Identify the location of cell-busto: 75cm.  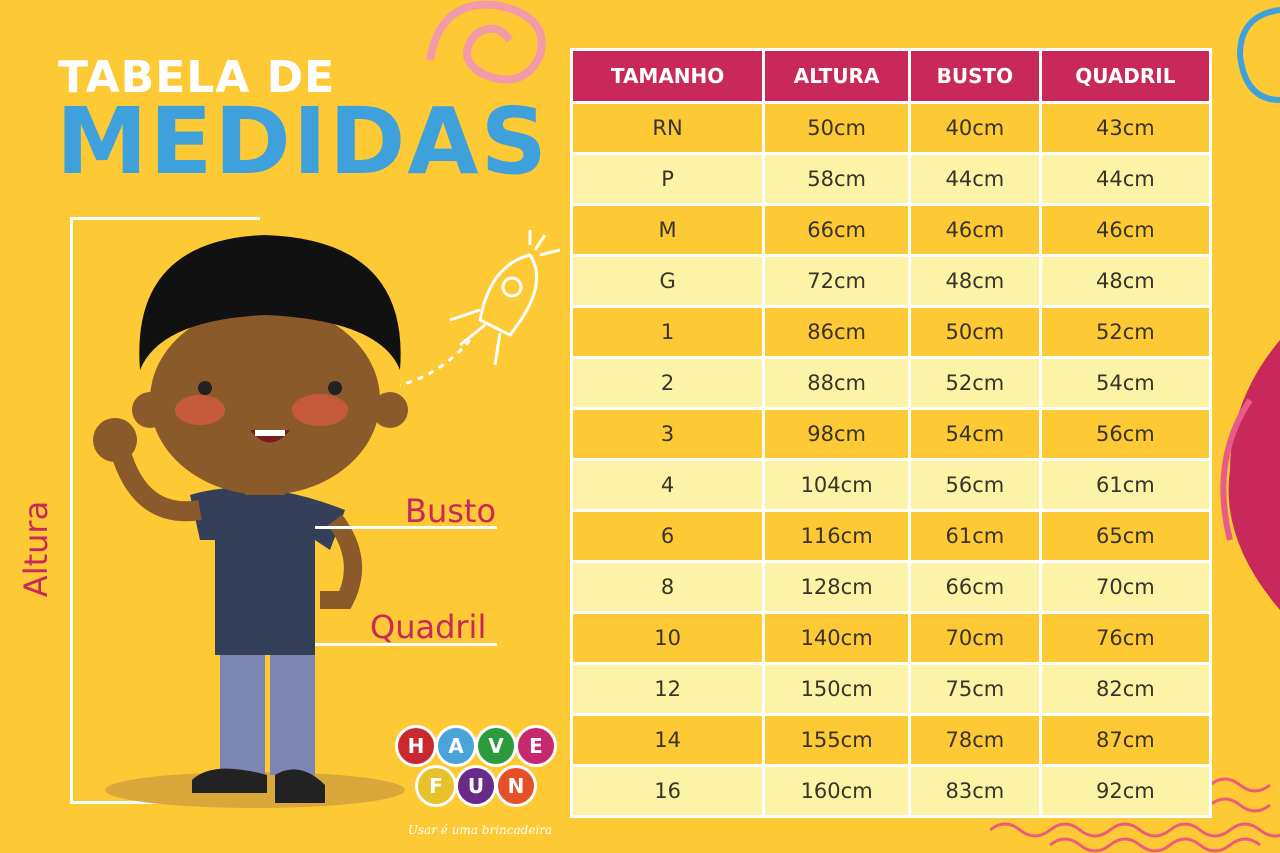
(975, 689).